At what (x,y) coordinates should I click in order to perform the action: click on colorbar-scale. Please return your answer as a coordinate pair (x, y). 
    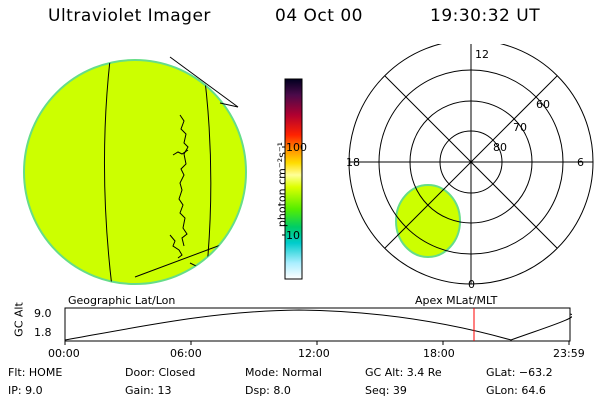
    Looking at the image, I should click on (293, 179).